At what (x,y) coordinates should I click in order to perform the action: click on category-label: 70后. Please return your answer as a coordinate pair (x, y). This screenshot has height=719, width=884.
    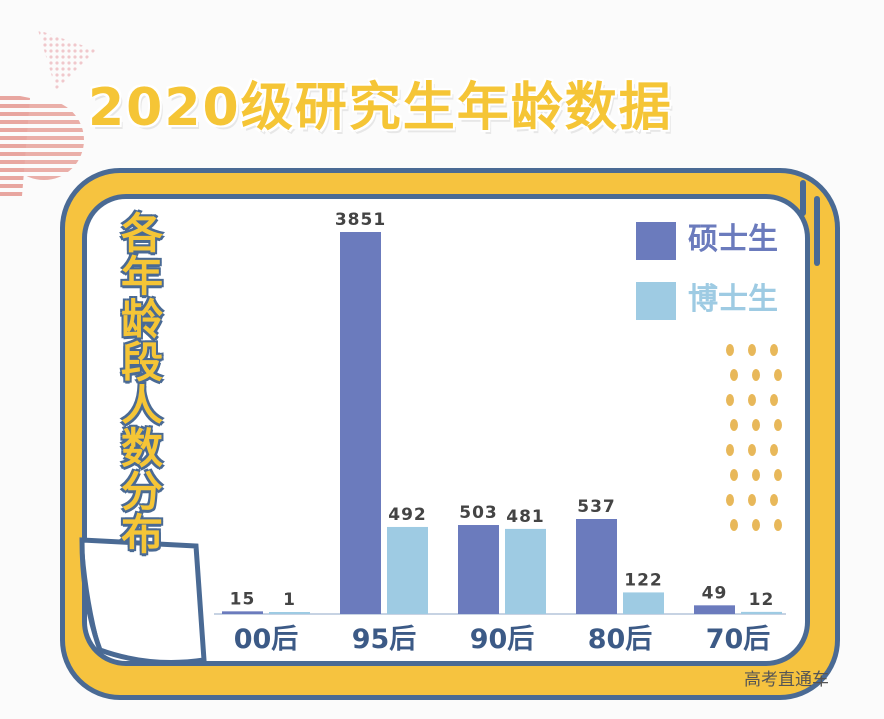
    Looking at the image, I should click on (738, 639).